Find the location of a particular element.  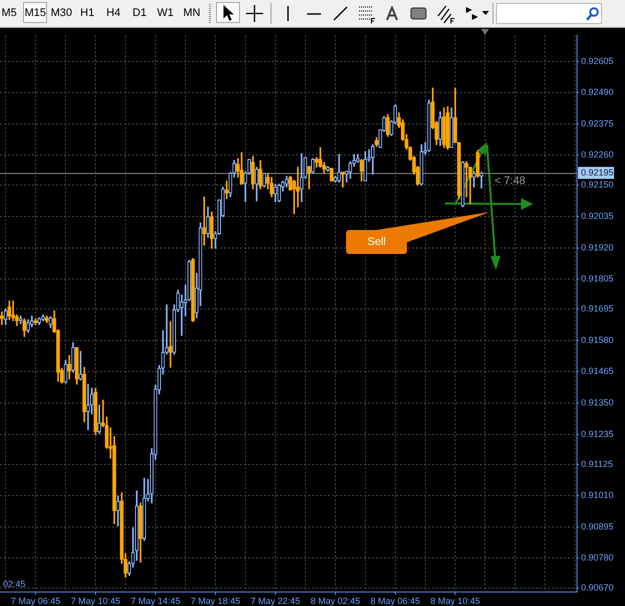

y-tick-label: 0.90670 is located at coordinates (597, 587).